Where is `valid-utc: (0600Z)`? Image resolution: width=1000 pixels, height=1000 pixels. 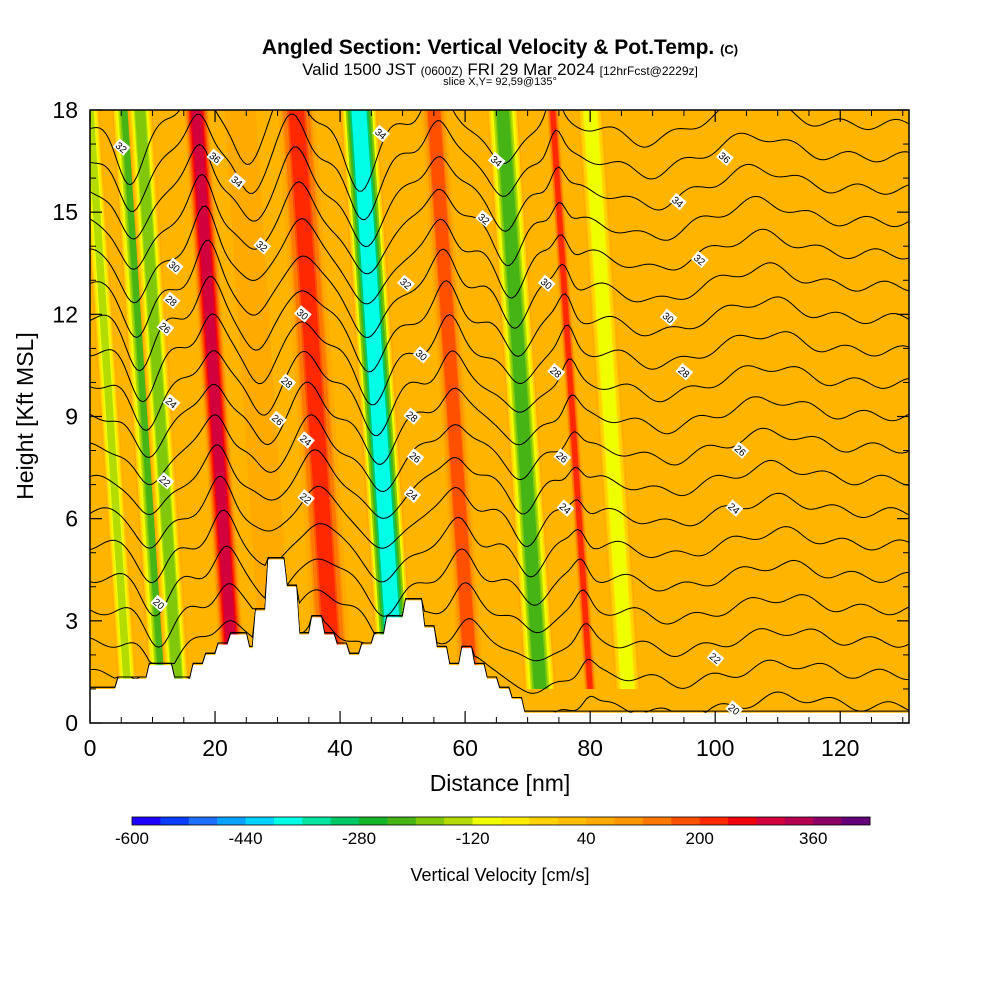 valid-utc: (0600Z) is located at coordinates (441, 71).